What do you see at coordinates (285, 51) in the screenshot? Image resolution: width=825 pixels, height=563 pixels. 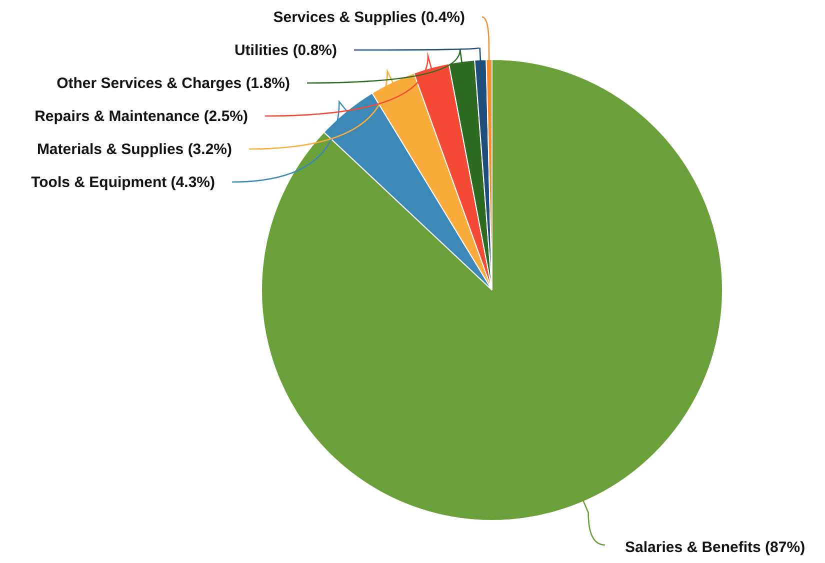 I see `slice-label: Utilities (0.8%)` at bounding box center [285, 51].